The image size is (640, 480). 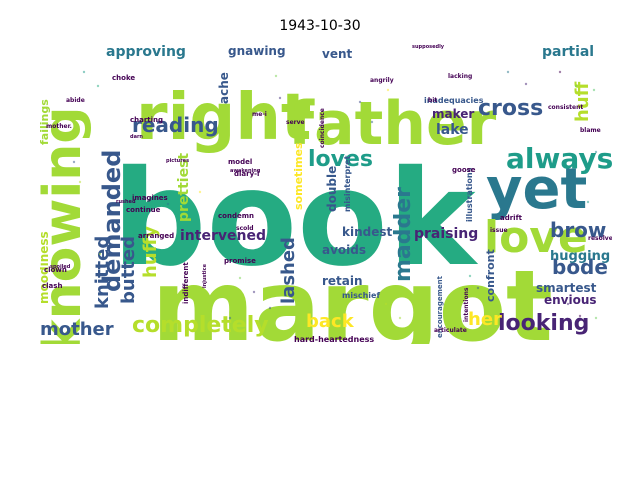 I want to click on word-condemn: condemn, so click(x=236, y=216).